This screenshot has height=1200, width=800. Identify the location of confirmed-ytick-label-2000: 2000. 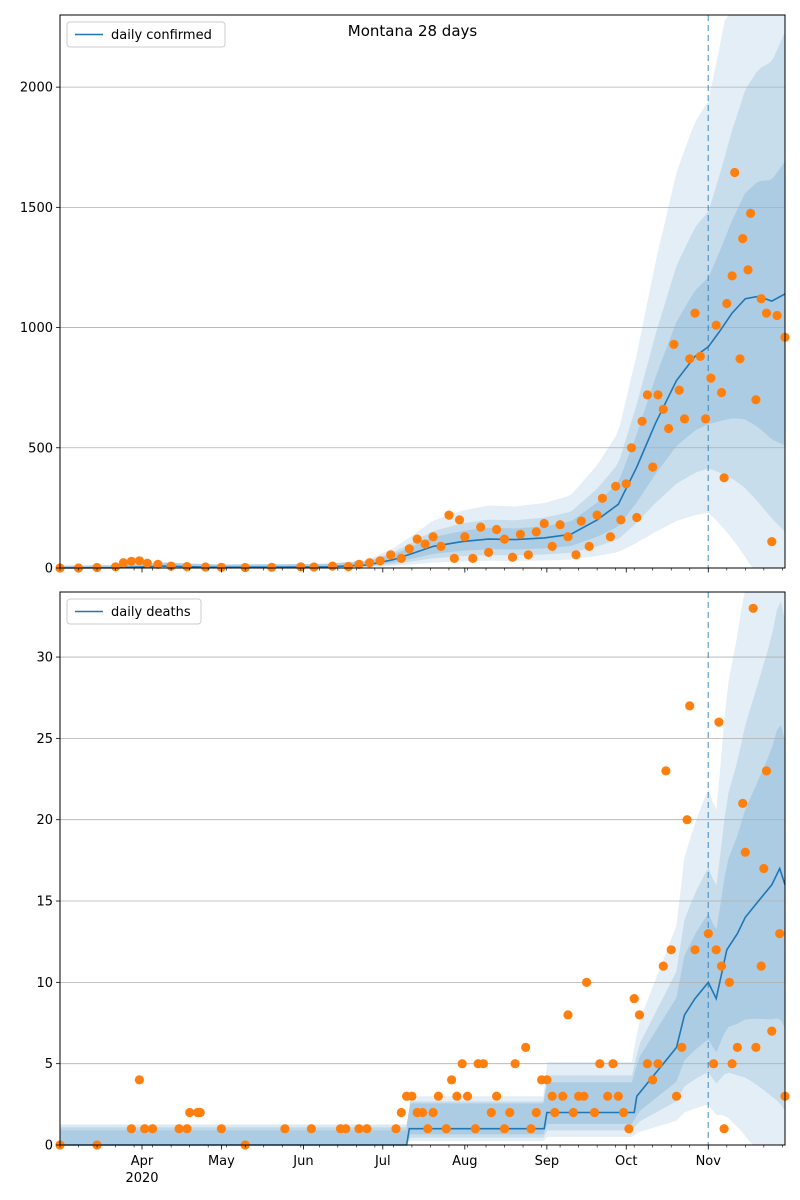
(36, 88).